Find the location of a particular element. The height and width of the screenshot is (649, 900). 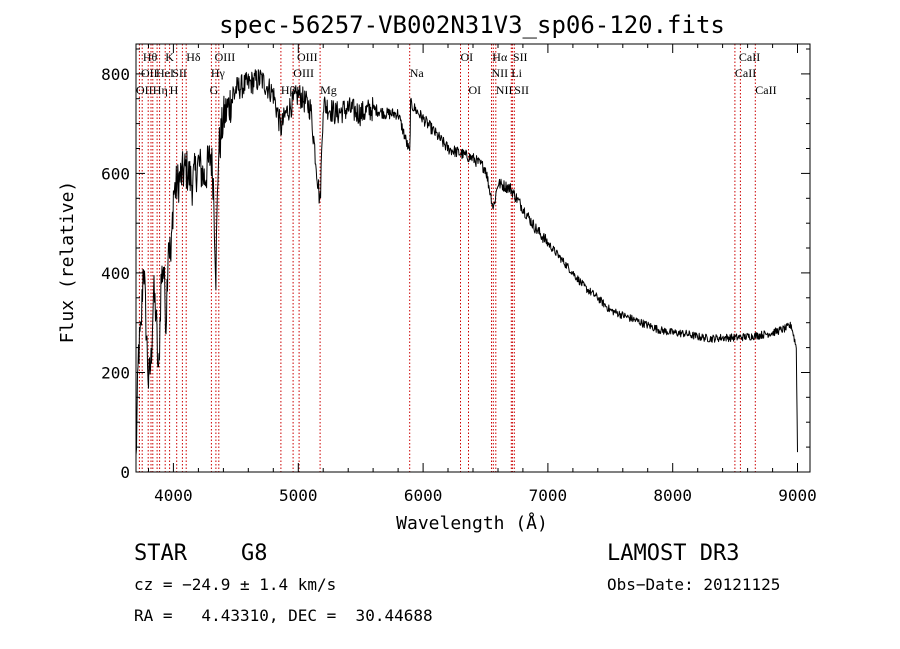

obs-date-text: Obs−Date: 20121125 is located at coordinates (693, 584).